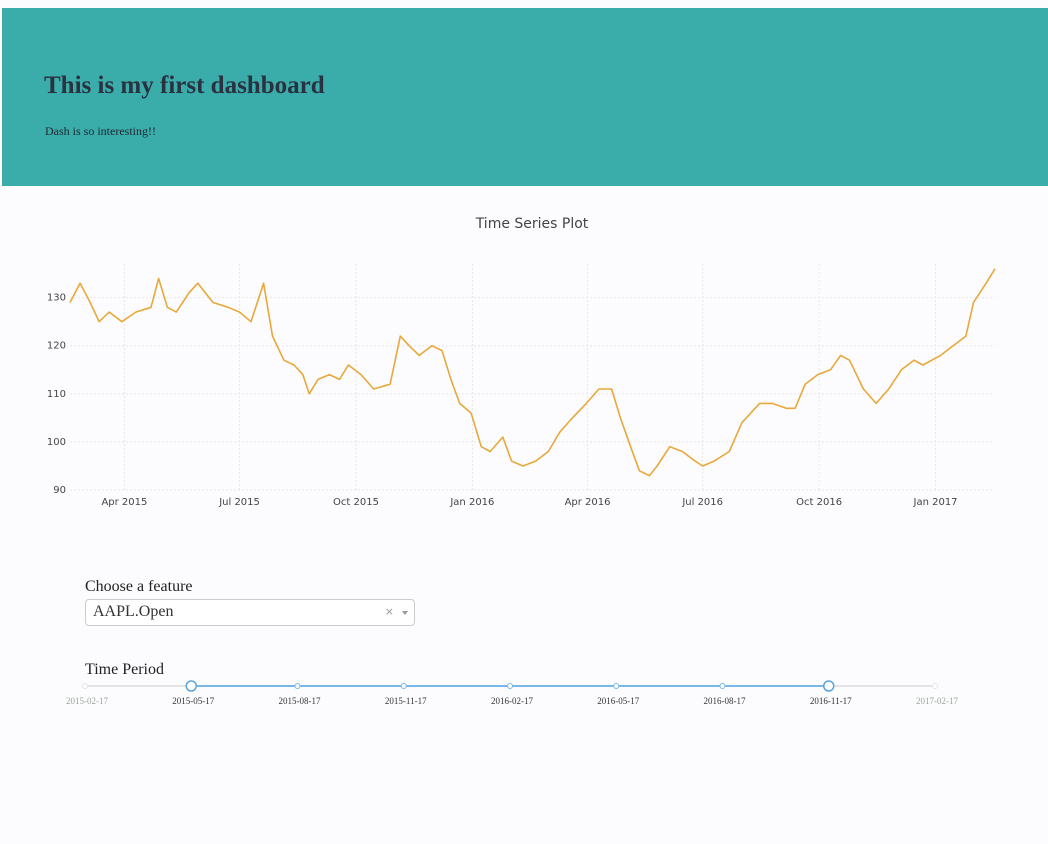 Image resolution: width=1048 pixels, height=844 pixels. Describe the element at coordinates (56, 442) in the screenshot. I see `y-tick-label: 100` at that location.